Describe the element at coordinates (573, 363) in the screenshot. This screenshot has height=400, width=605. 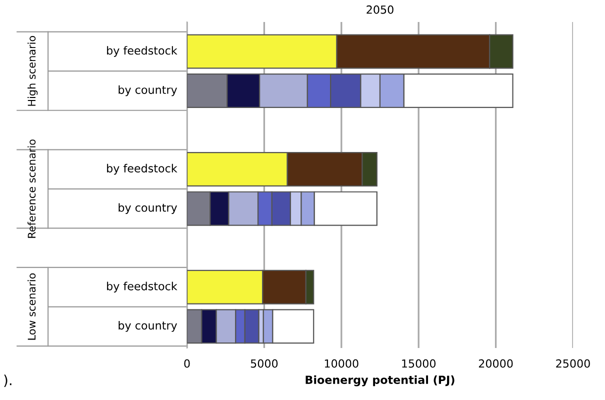
I see `x-tick-label: 25000` at that location.